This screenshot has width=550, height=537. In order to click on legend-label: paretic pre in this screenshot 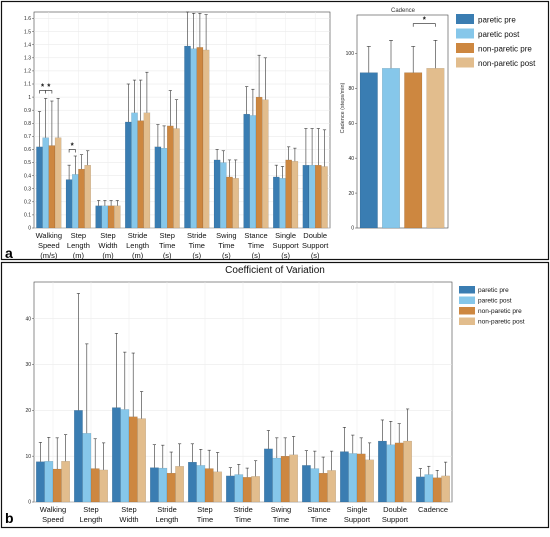, I will do `click(493, 290)`.